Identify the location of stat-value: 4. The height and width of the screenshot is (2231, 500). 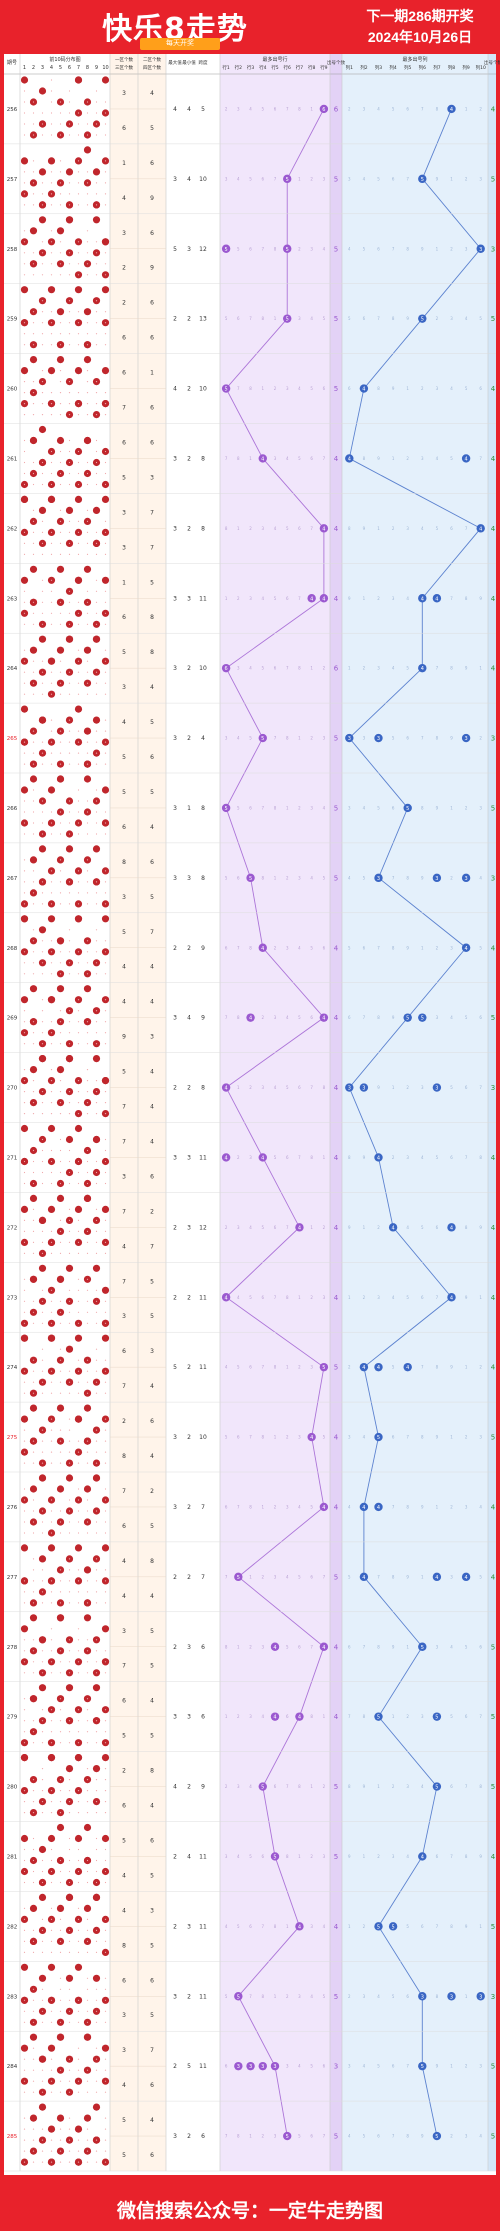
(203, 738).